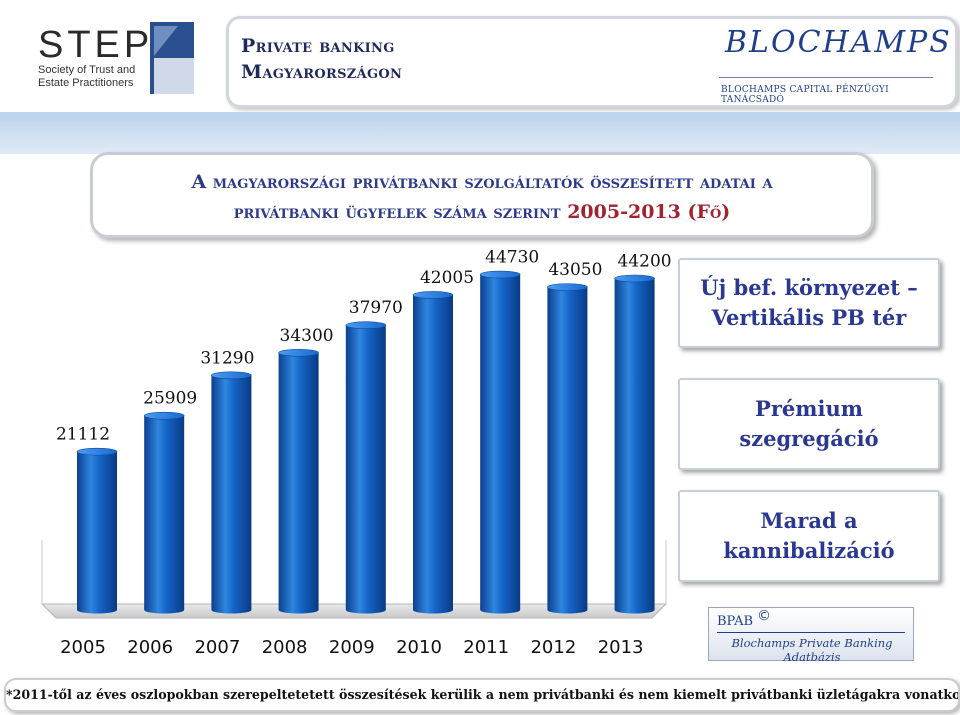  I want to click on bar-2012, so click(567, 448).